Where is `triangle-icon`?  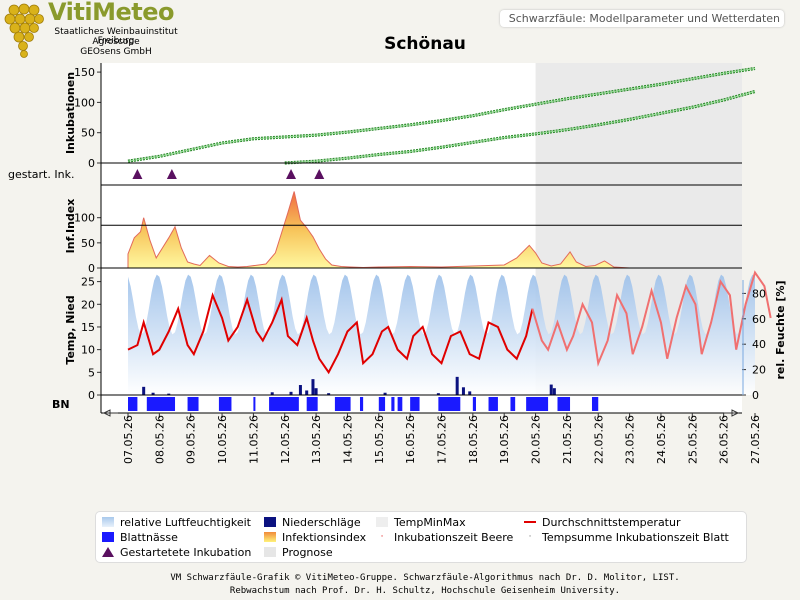
triangle-icon is located at coordinates (108, 552).